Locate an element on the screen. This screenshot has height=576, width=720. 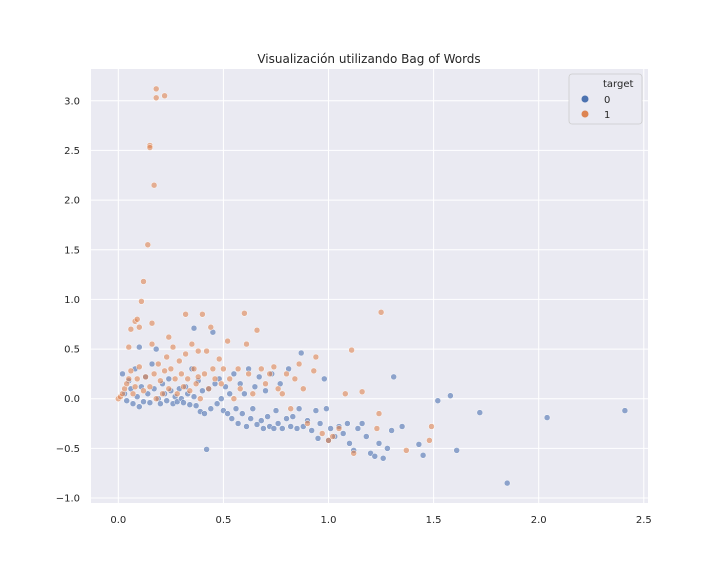
y-tick-label: 1.0 is located at coordinates (72, 300).